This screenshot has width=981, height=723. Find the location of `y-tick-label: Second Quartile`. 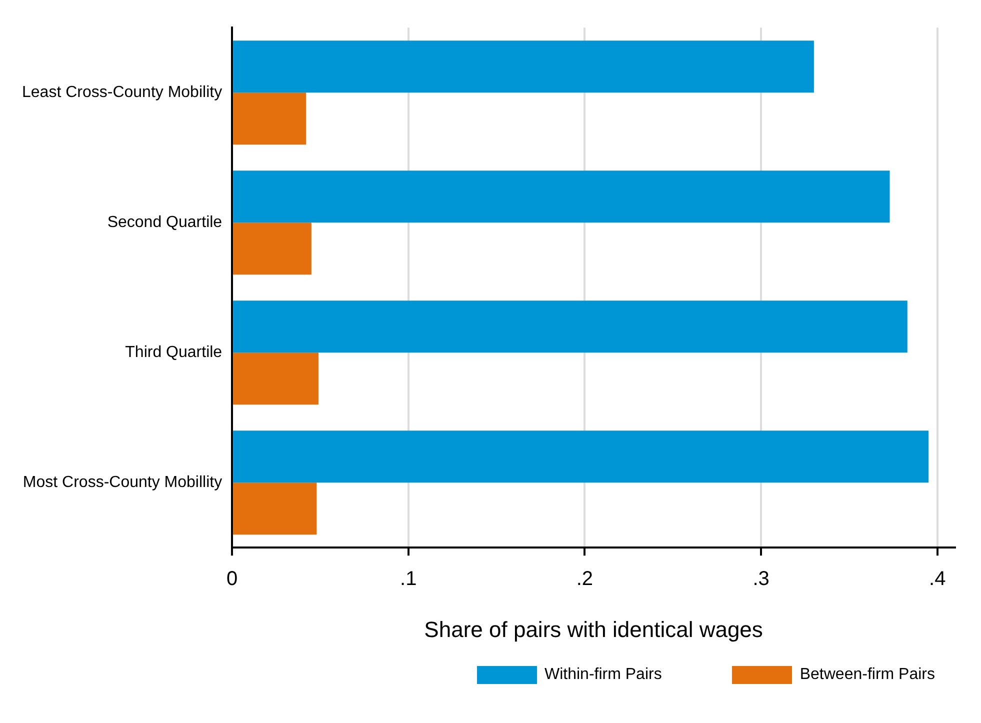

y-tick-label: Second Quartile is located at coordinates (164, 223).